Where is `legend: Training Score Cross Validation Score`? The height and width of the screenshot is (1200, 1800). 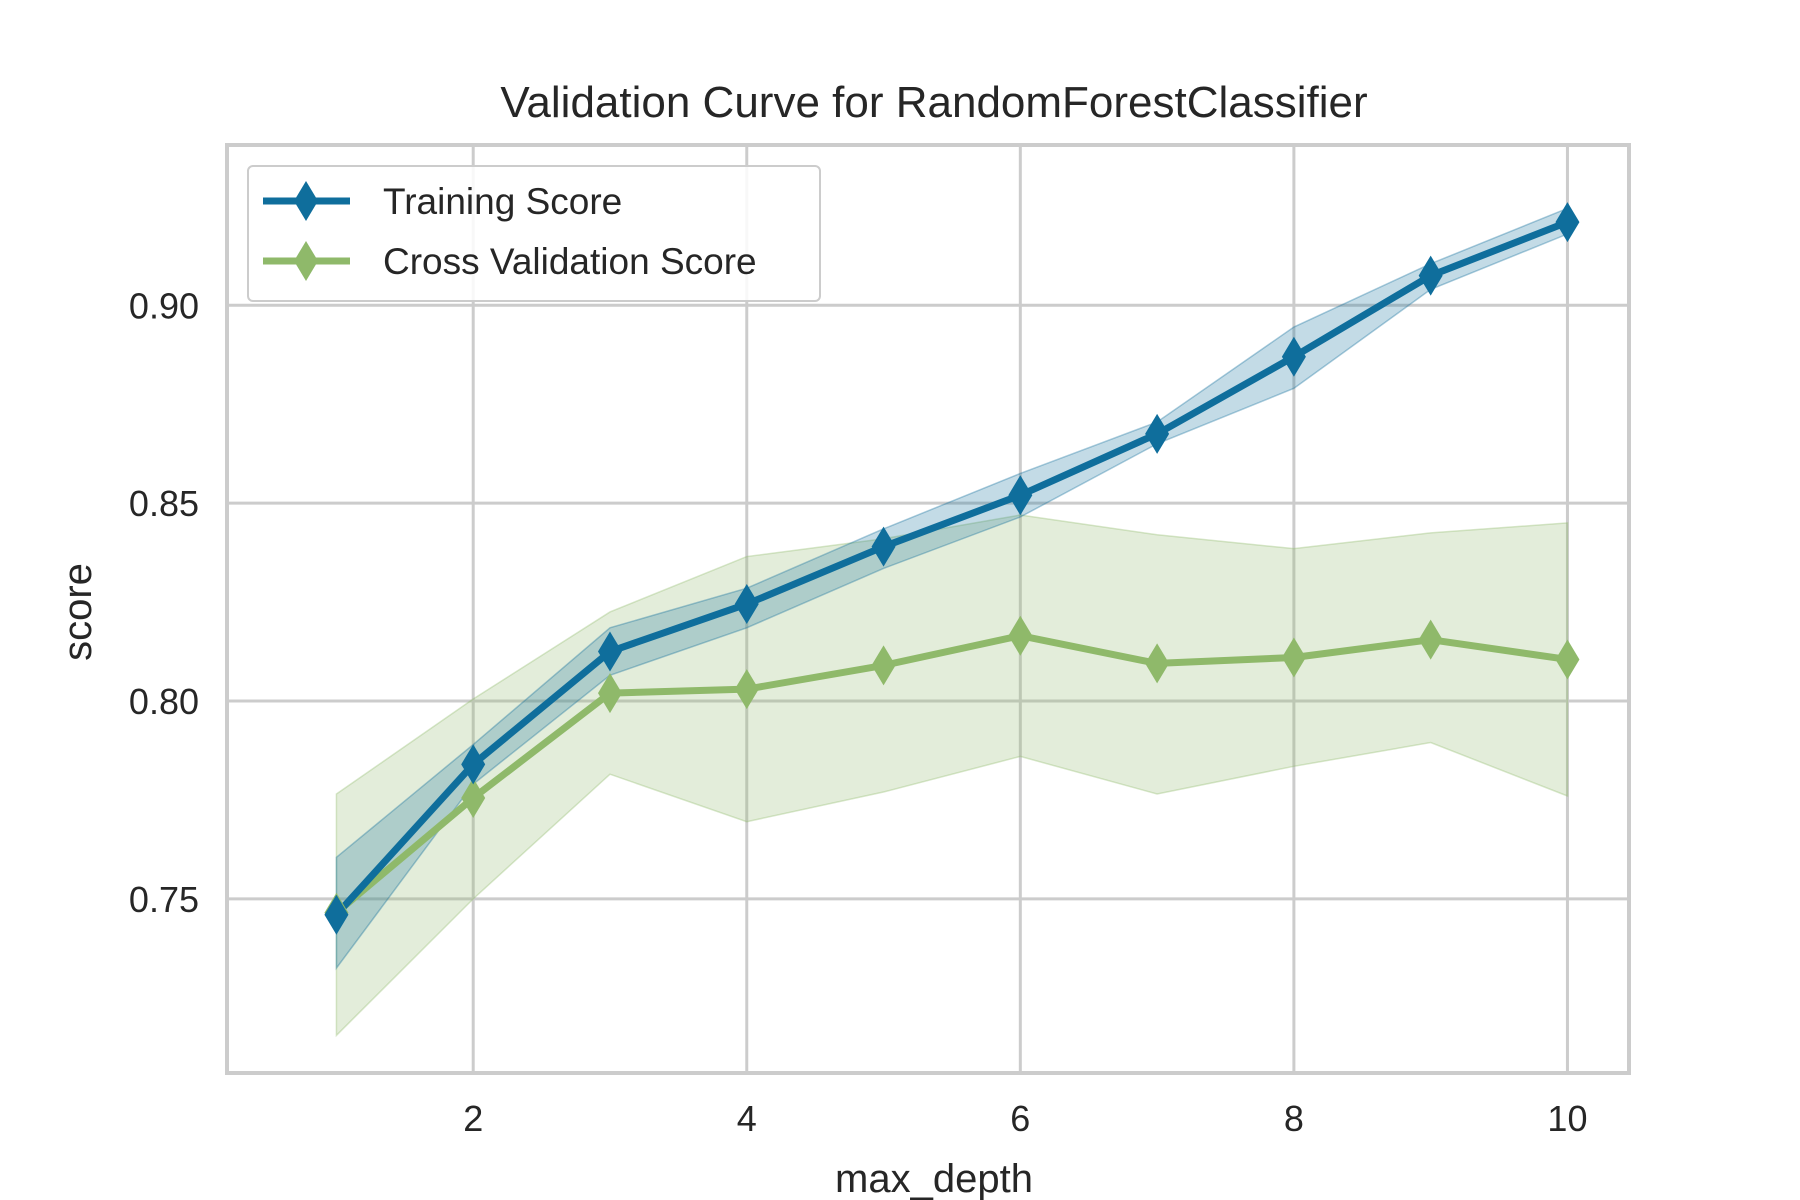 legend: Training Score Cross Validation Score is located at coordinates (534, 233).